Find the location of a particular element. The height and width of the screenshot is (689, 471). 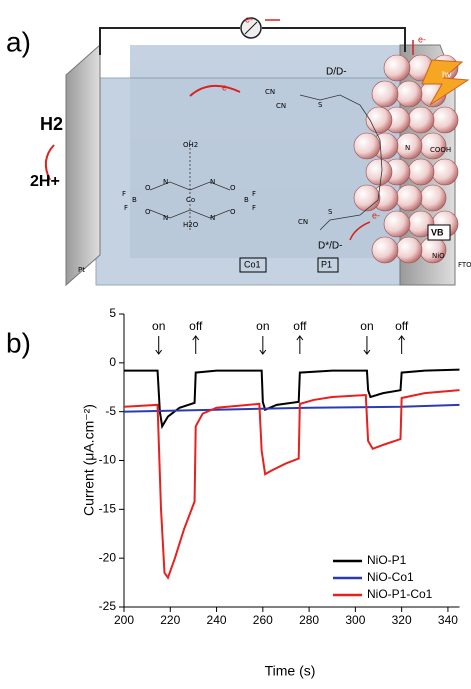

x-tick-label: 300 is located at coordinates (355, 620).